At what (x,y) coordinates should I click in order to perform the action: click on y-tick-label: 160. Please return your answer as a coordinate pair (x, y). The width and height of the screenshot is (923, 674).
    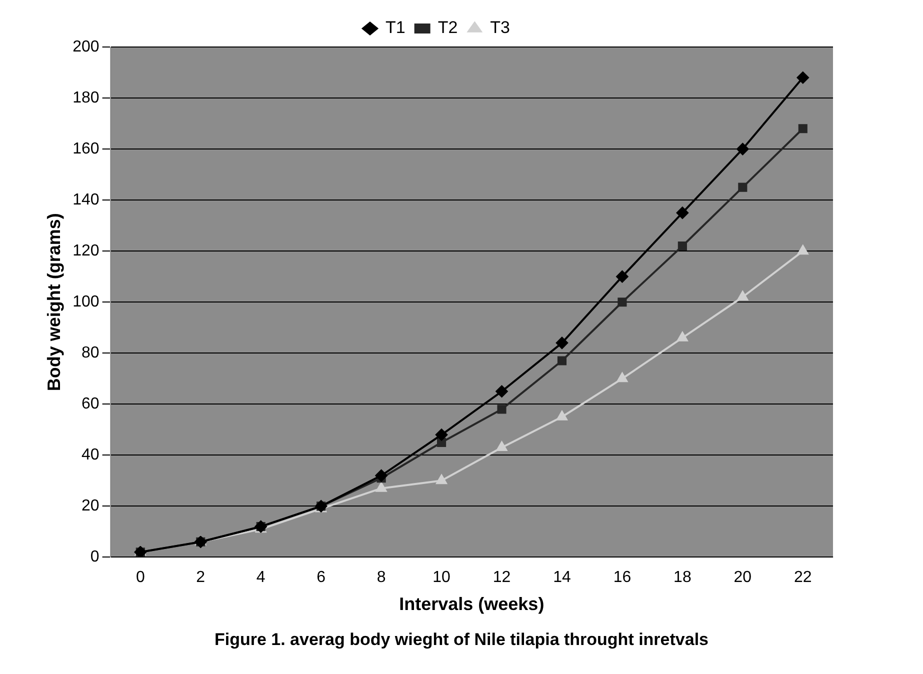
    Looking at the image, I should click on (86, 149).